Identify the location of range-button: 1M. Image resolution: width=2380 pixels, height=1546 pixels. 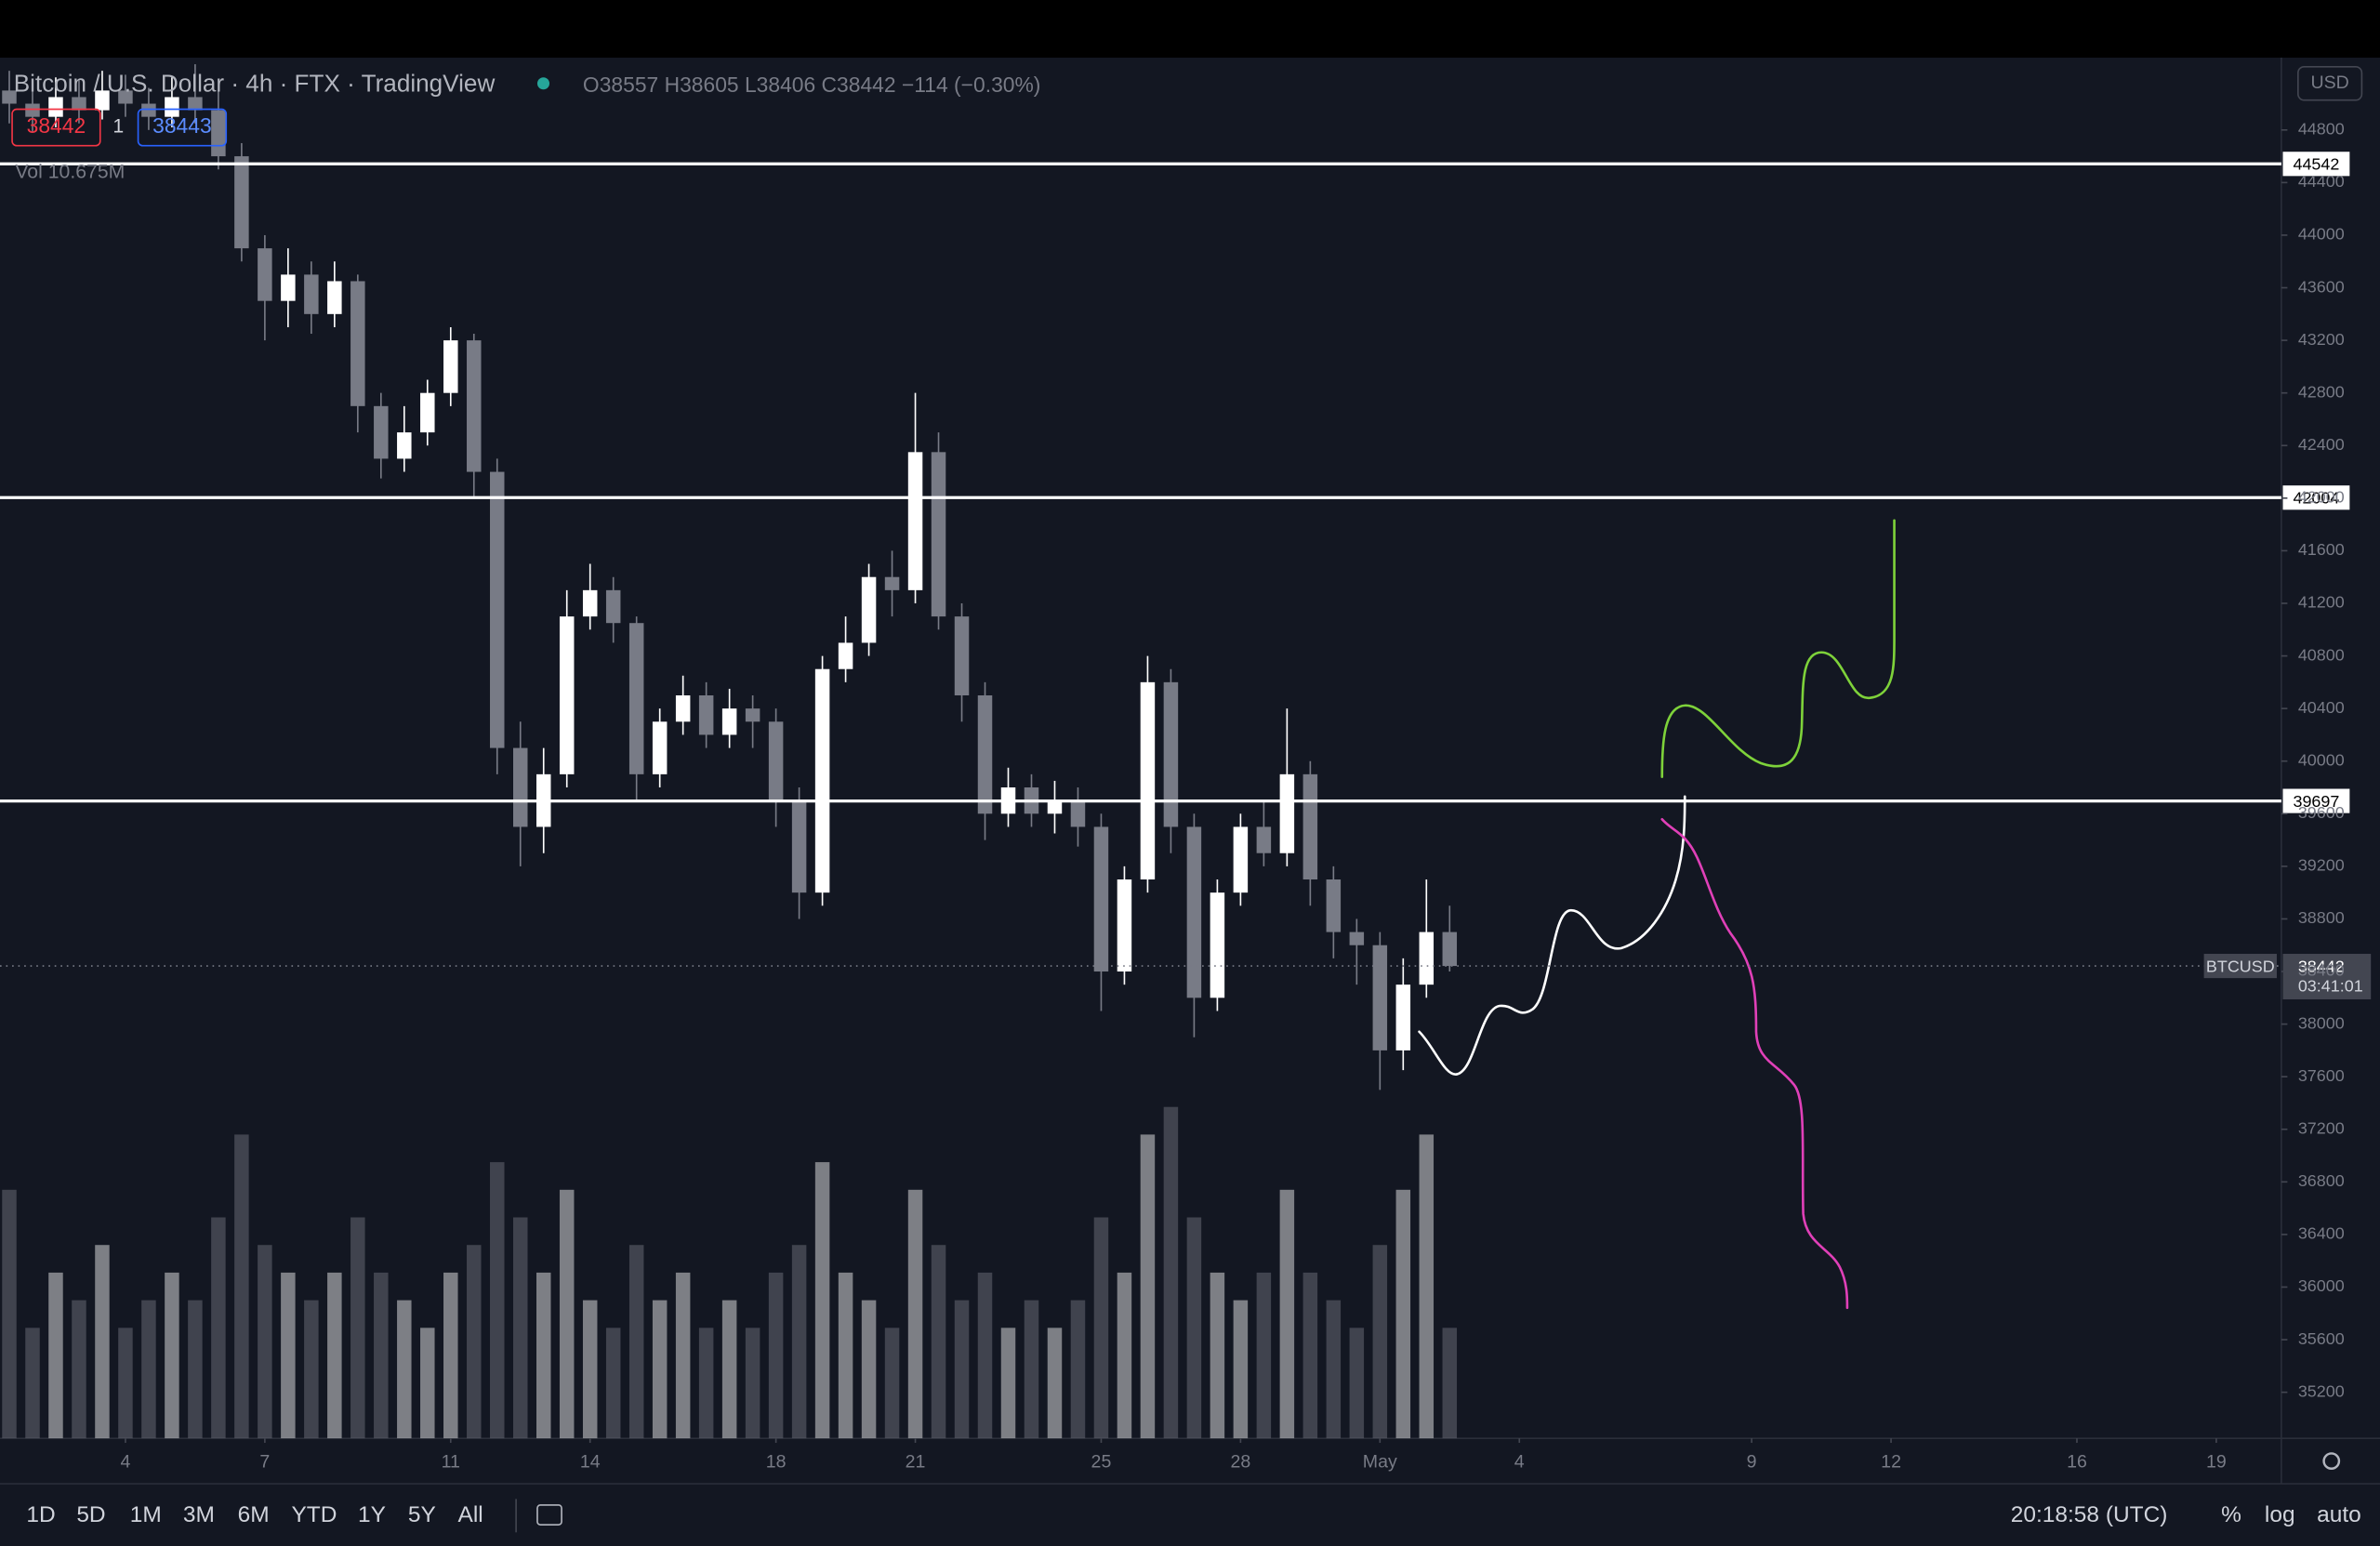
(146, 1514).